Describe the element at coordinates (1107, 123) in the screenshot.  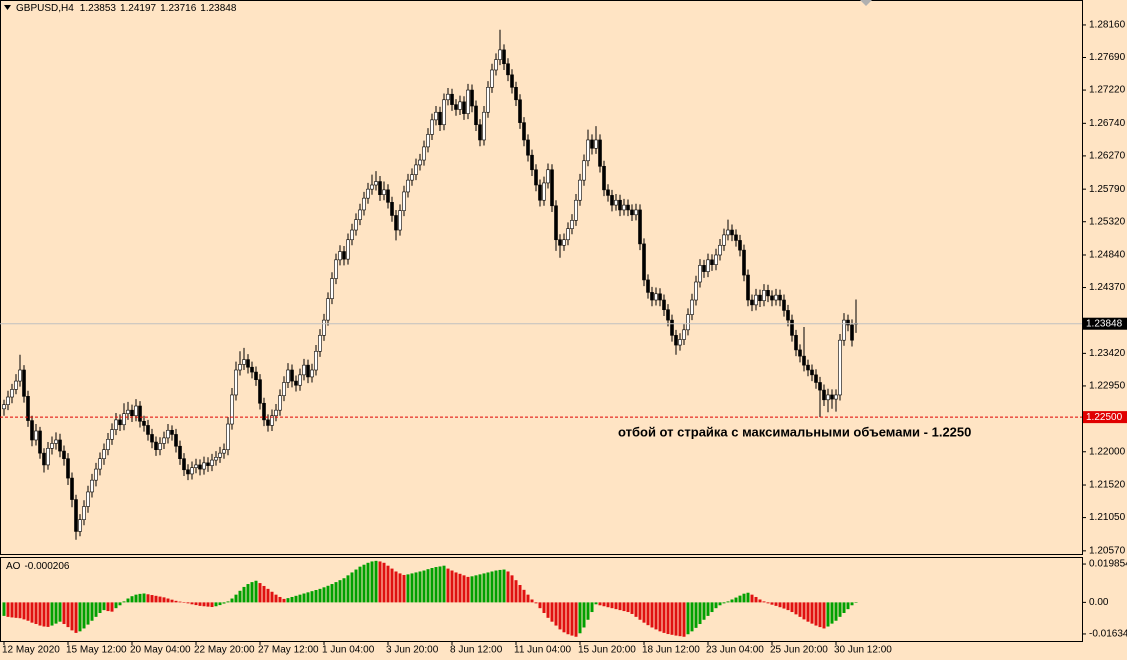
I see `y-tick-label: 1.26740` at that location.